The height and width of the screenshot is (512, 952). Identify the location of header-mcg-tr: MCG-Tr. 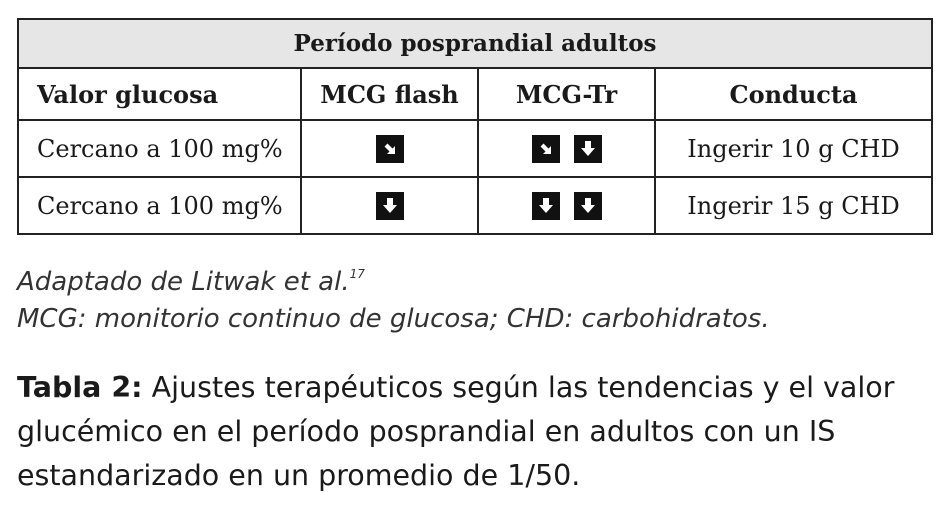
(566, 94).